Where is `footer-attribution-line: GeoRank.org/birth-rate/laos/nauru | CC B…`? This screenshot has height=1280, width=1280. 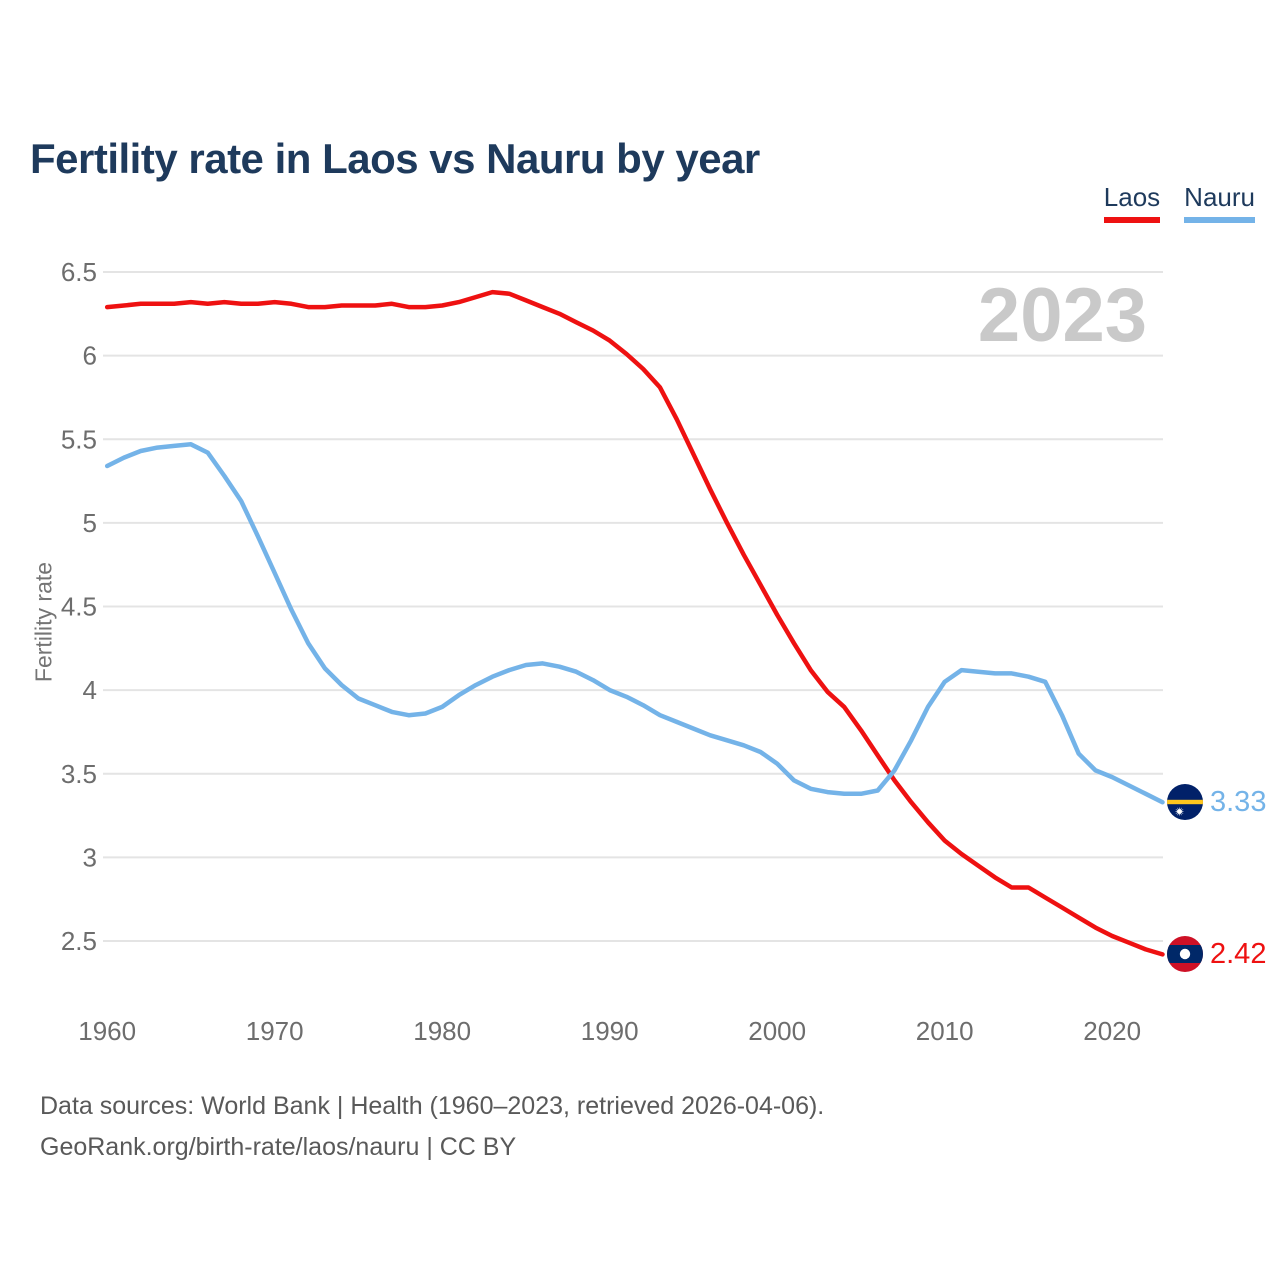
footer-attribution-line: GeoRank.org/birth-rate/laos/nauru | CC B… is located at coordinates (278, 1147).